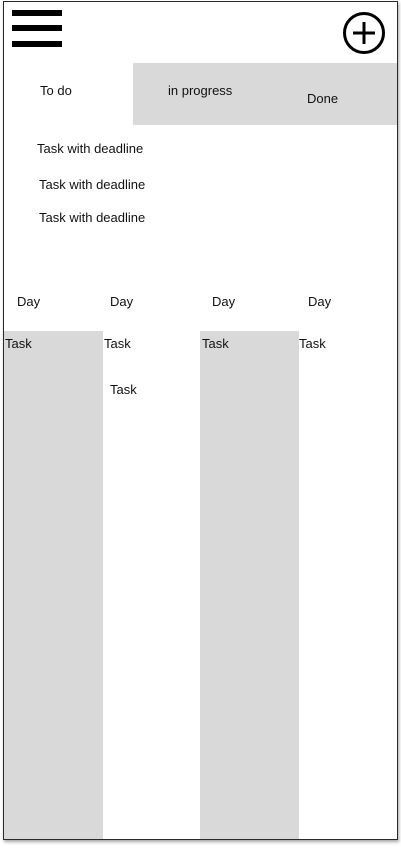 The height and width of the screenshot is (848, 401). What do you see at coordinates (323, 98) in the screenshot?
I see `tab-label: Done` at bounding box center [323, 98].